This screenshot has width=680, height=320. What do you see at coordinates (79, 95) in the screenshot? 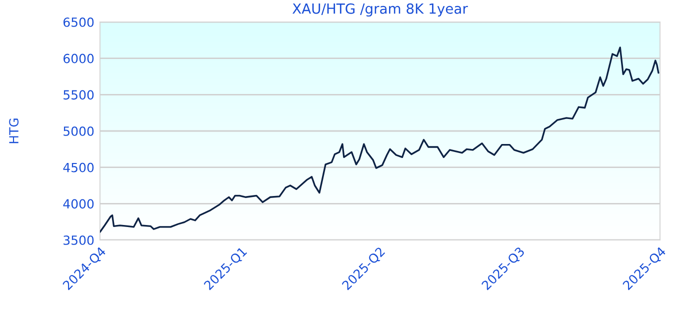
I see `y-tick-label: 5500` at bounding box center [79, 95].